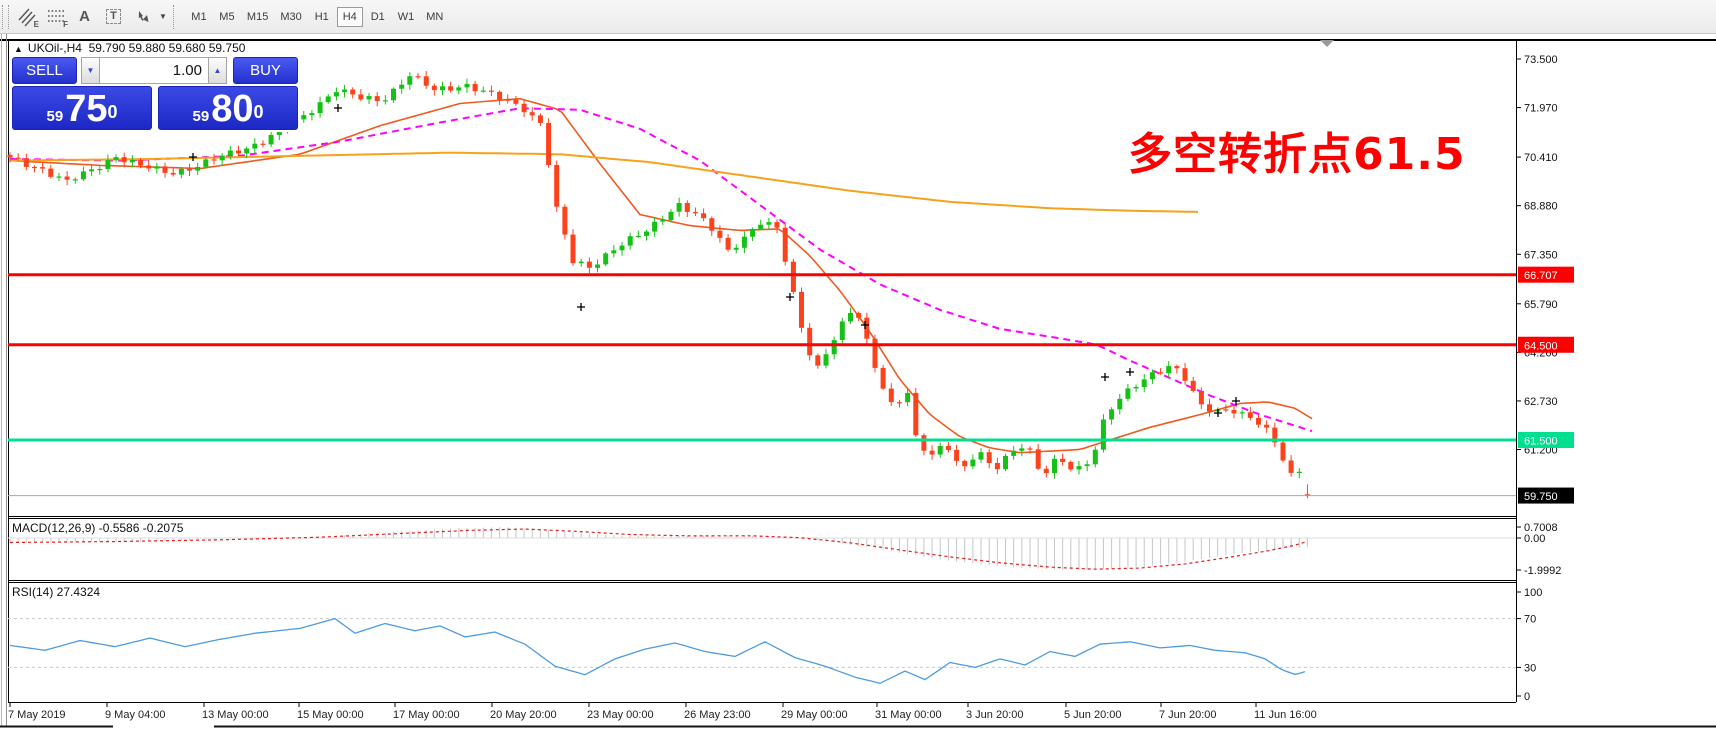 This screenshot has height=733, width=1716. I want to click on trade-panel-prices: 59 75 0 59 80 0, so click(155, 108).